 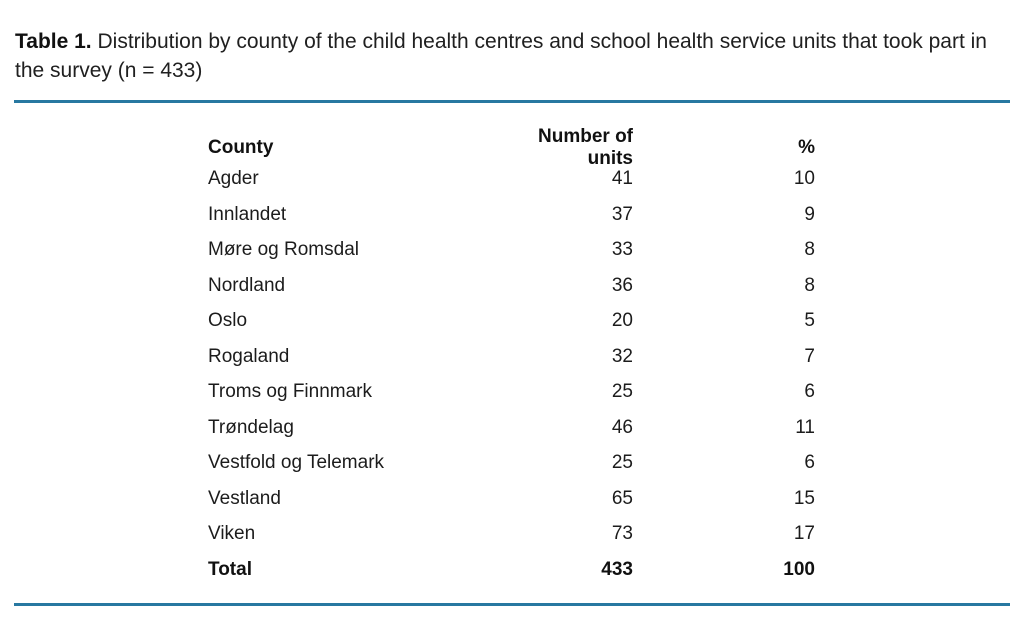 I want to click on units-cell: 73, so click(x=622, y=534).